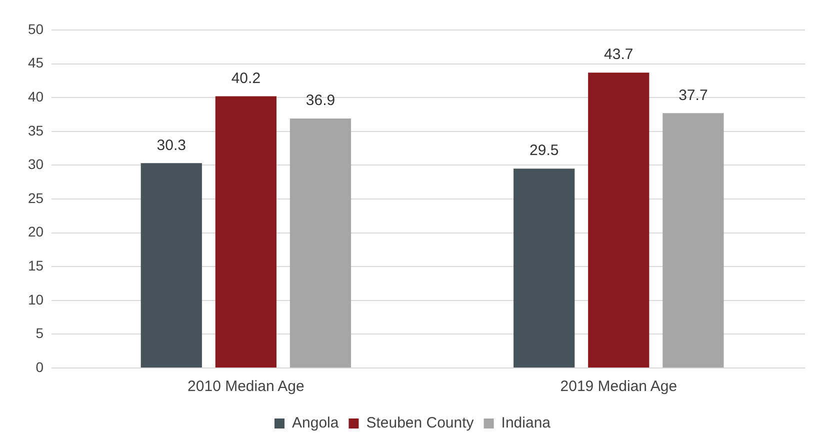  I want to click on y-tick-label: 10, so click(36, 299).